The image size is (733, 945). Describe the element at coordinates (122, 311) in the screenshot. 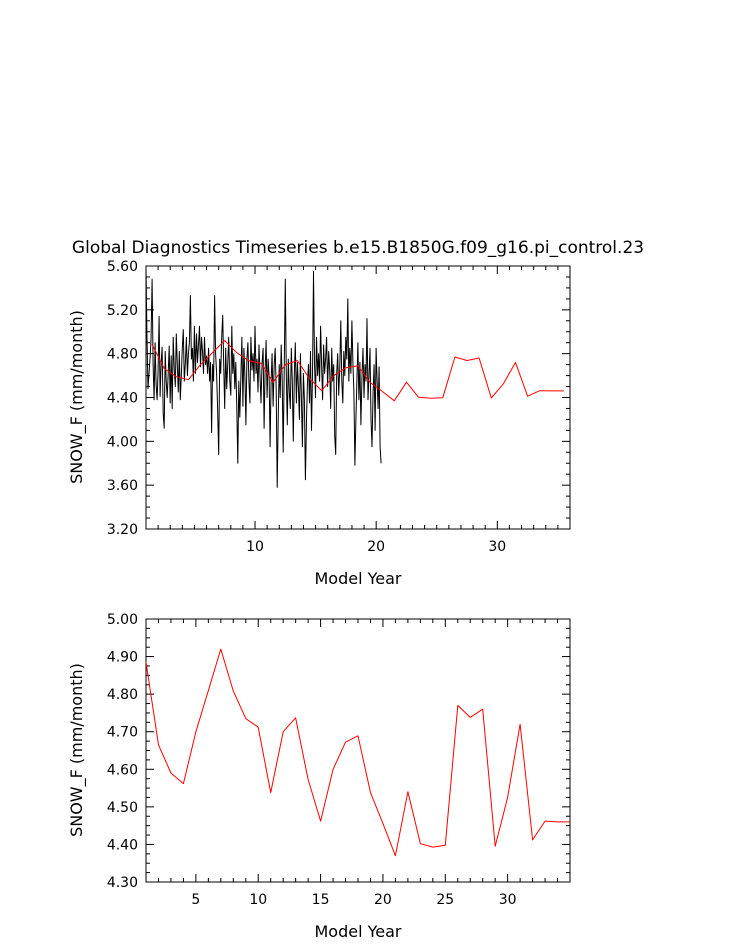

I see `y-tick-label: 5.20` at that location.